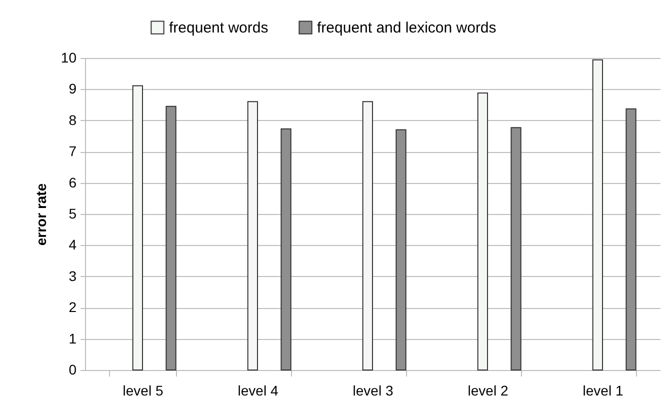  I want to click on y-tick-label: 8, so click(72, 120).